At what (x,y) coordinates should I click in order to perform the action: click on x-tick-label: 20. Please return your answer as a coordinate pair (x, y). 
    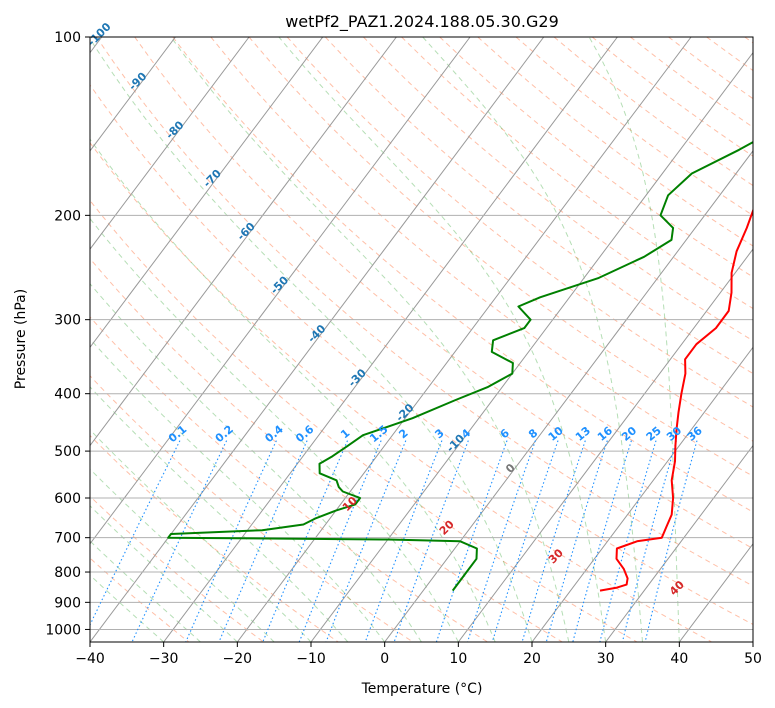
    Looking at the image, I should click on (532, 659).